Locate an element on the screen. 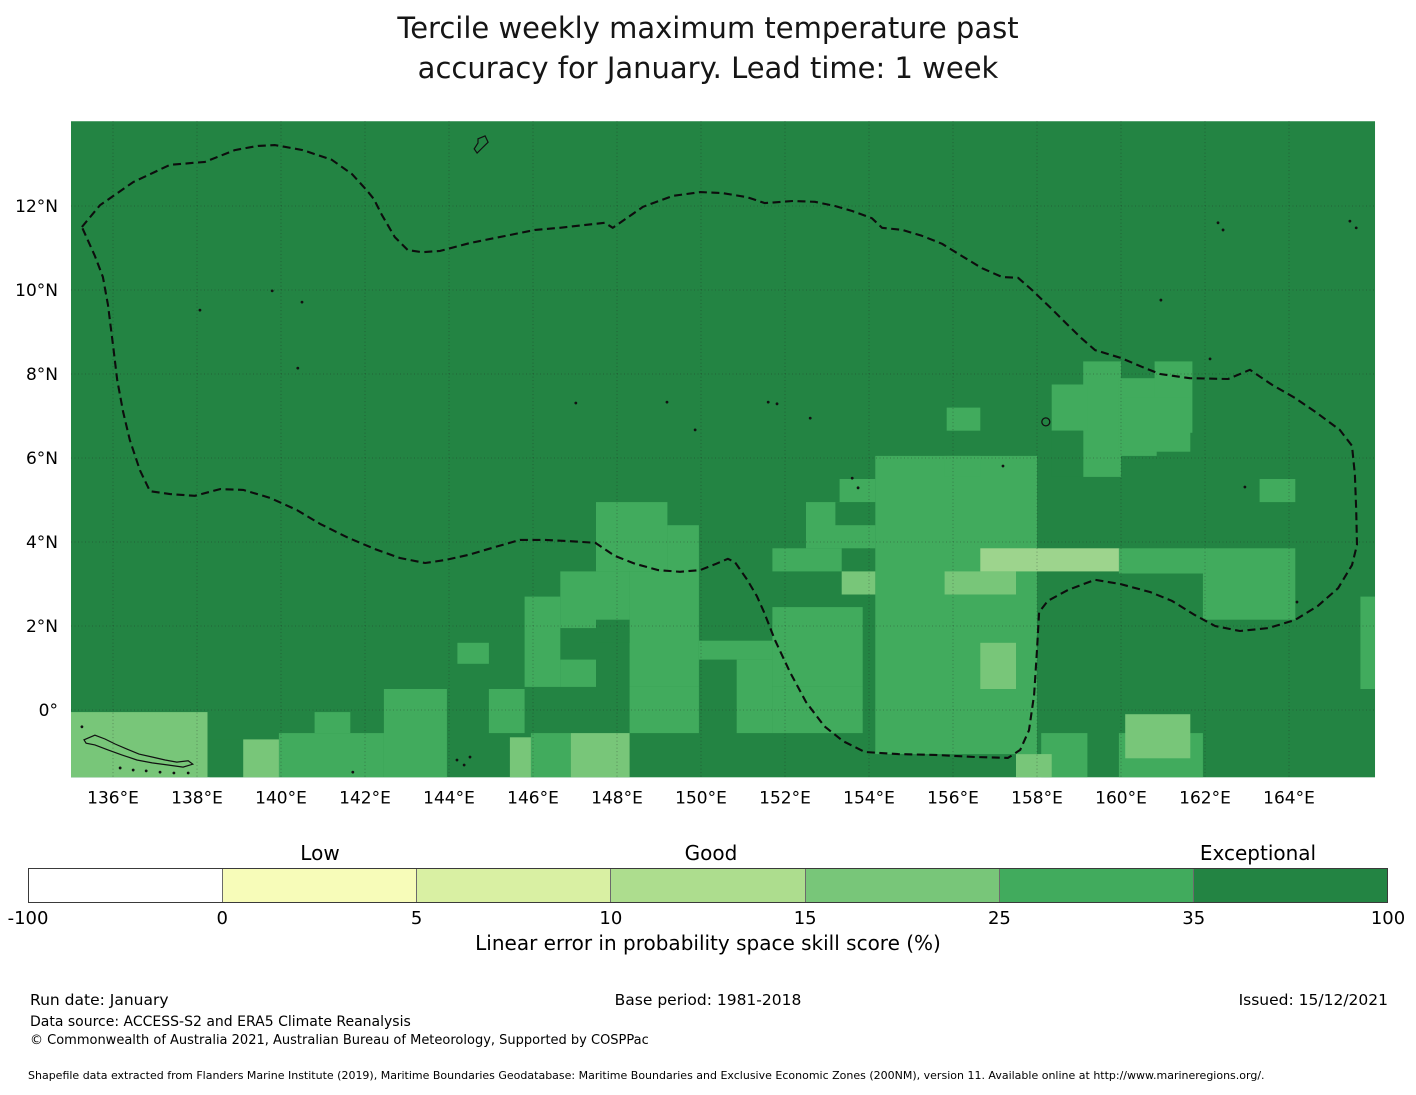 The image size is (1416, 1095). colorbar-tick-label: 5 is located at coordinates (416, 918).